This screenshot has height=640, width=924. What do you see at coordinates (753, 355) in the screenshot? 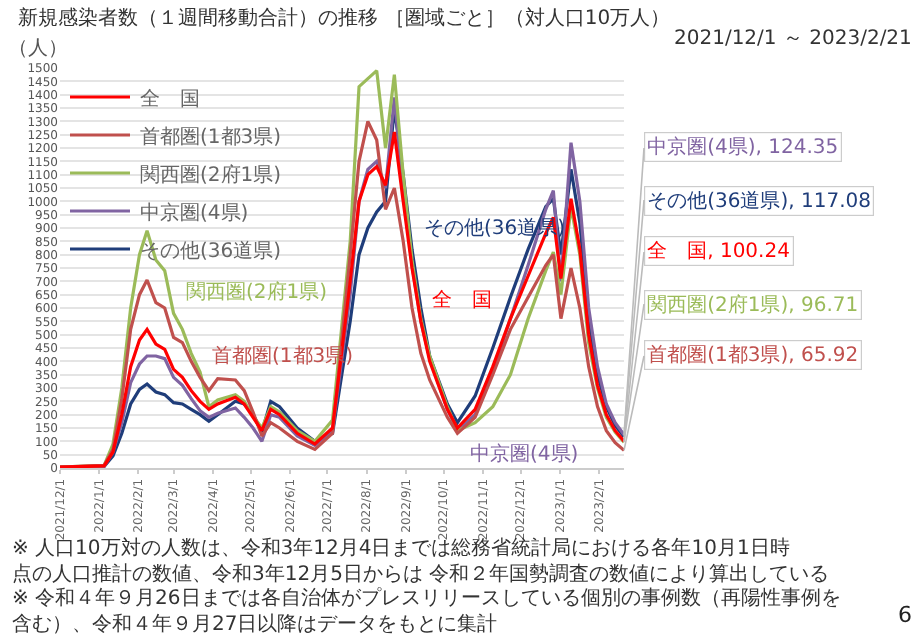
I see `annotation: 首都圏(1都3県), 65.92` at bounding box center [753, 355].